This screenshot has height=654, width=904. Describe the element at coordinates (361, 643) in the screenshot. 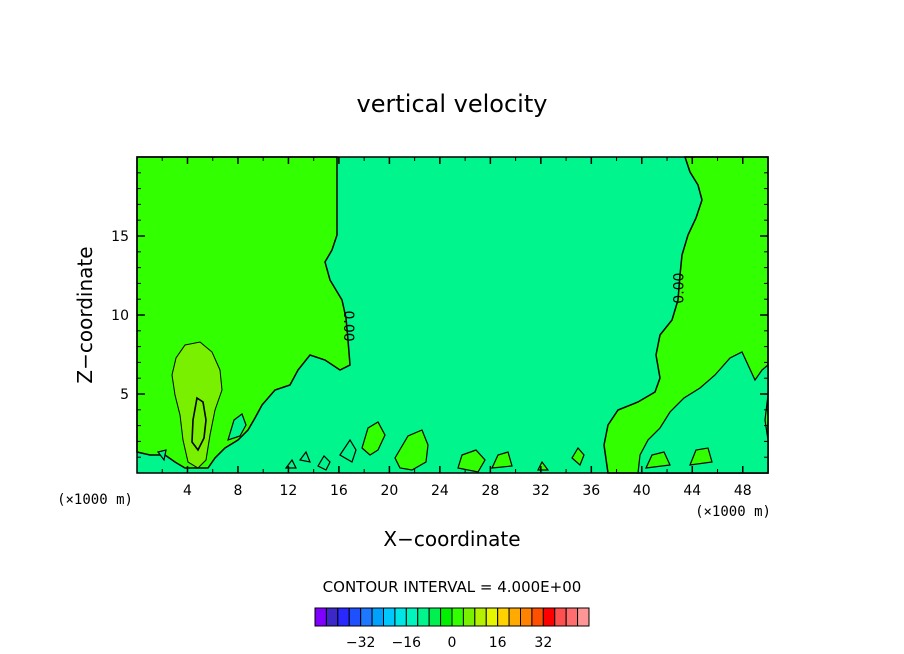

I see `colorbar-tick-label: −32` at that location.